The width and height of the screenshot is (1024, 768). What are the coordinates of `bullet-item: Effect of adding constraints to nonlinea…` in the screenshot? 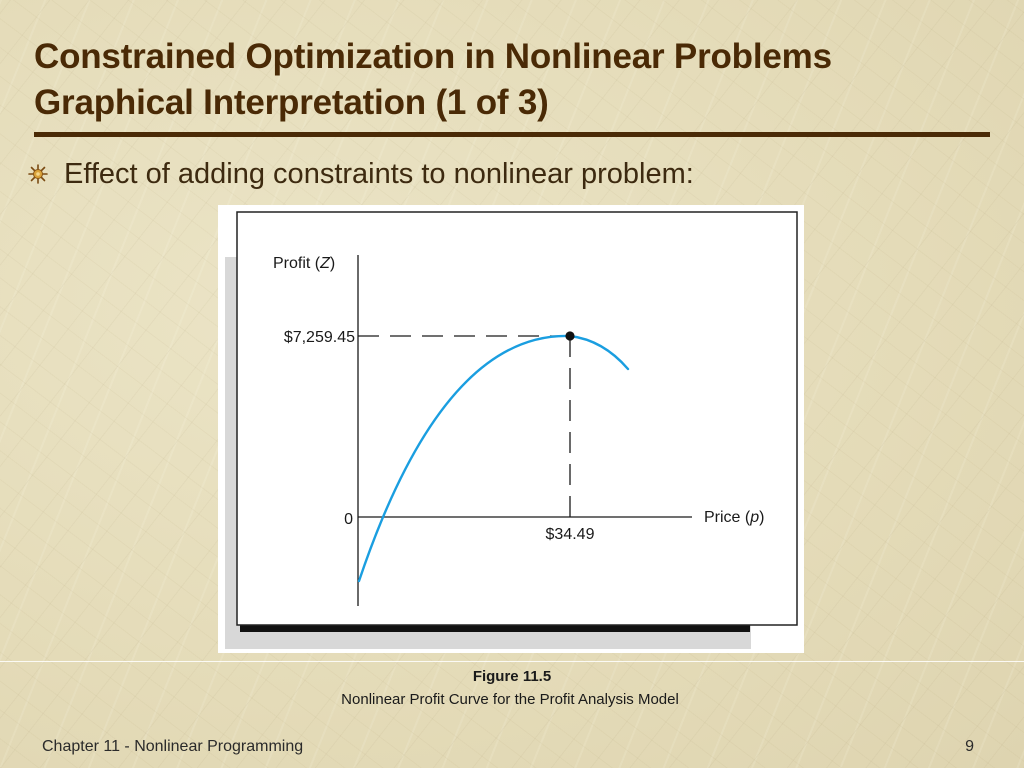 It's located at (360, 174).